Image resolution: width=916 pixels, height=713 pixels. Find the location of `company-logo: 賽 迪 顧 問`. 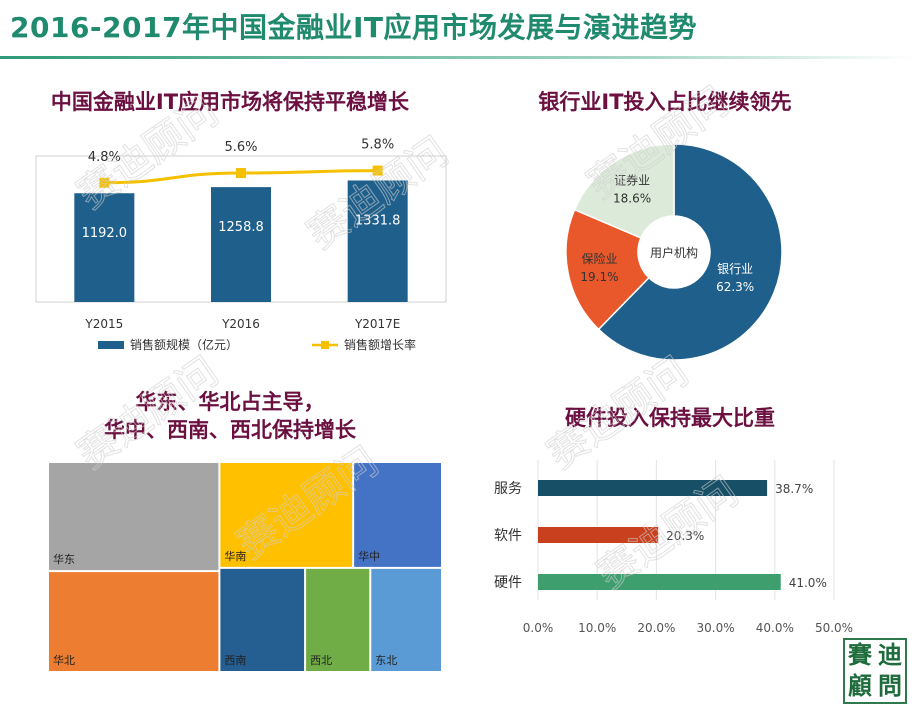

company-logo: 賽 迪 顧 問 is located at coordinates (875, 671).